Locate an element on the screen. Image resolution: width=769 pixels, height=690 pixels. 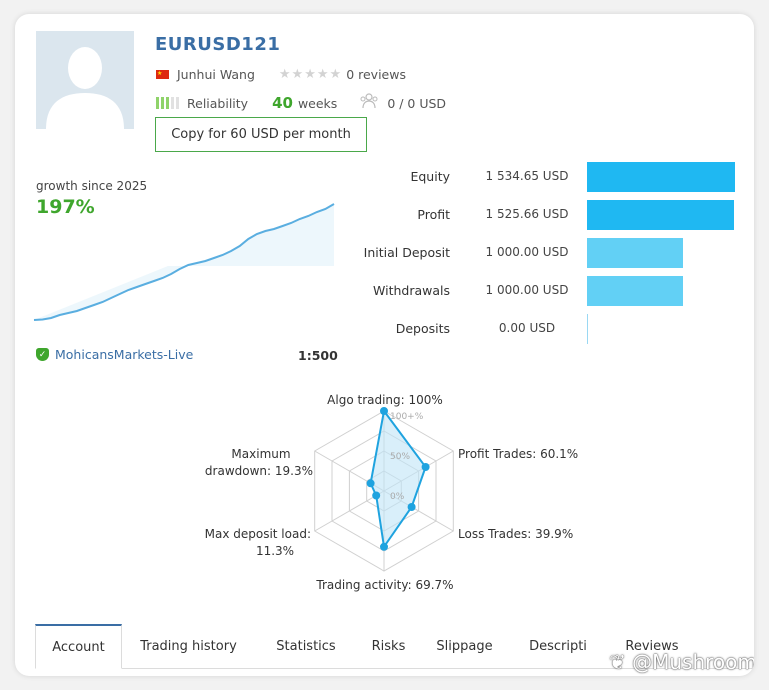
leverage-value: 1:500 is located at coordinates (318, 355).